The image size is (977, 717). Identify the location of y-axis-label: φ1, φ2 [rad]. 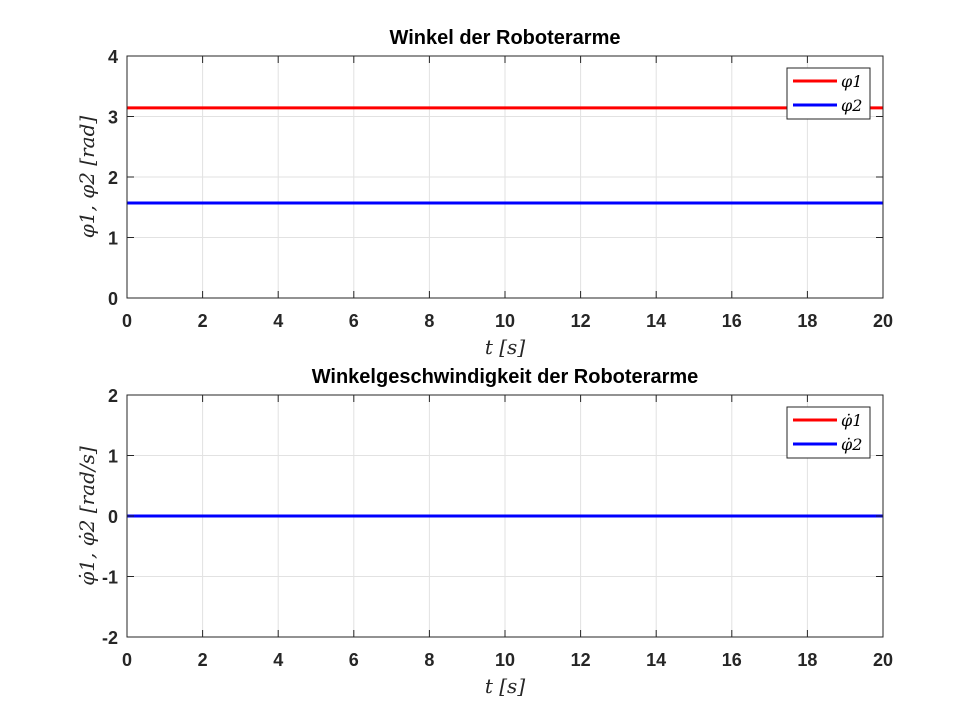
(87, 177).